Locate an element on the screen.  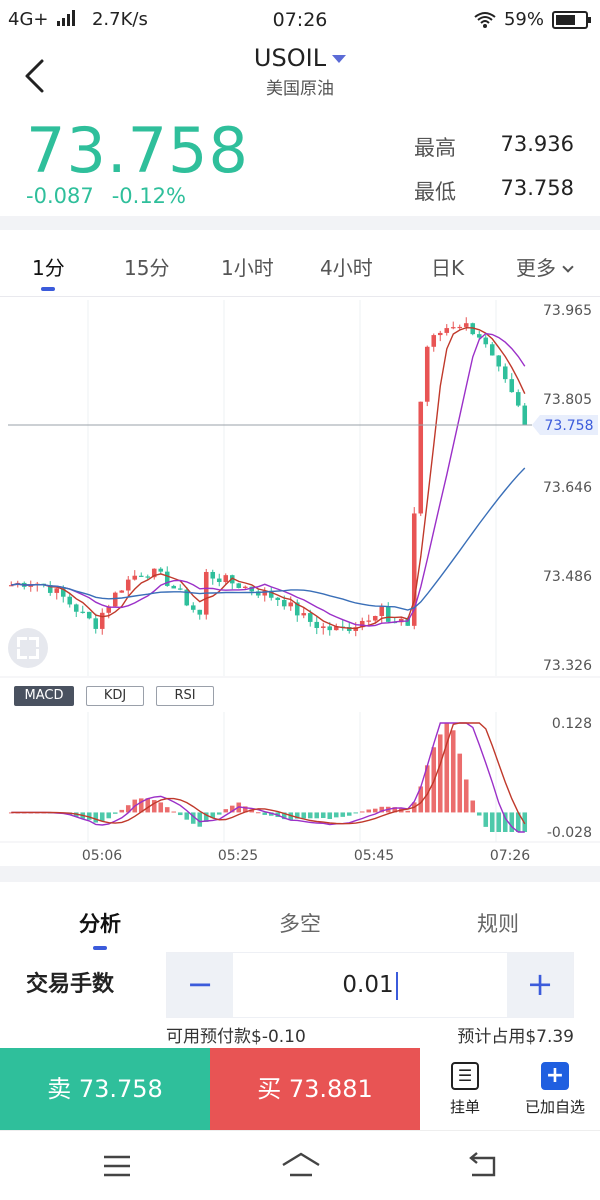
network-type: 4G+ is located at coordinates (28, 19).